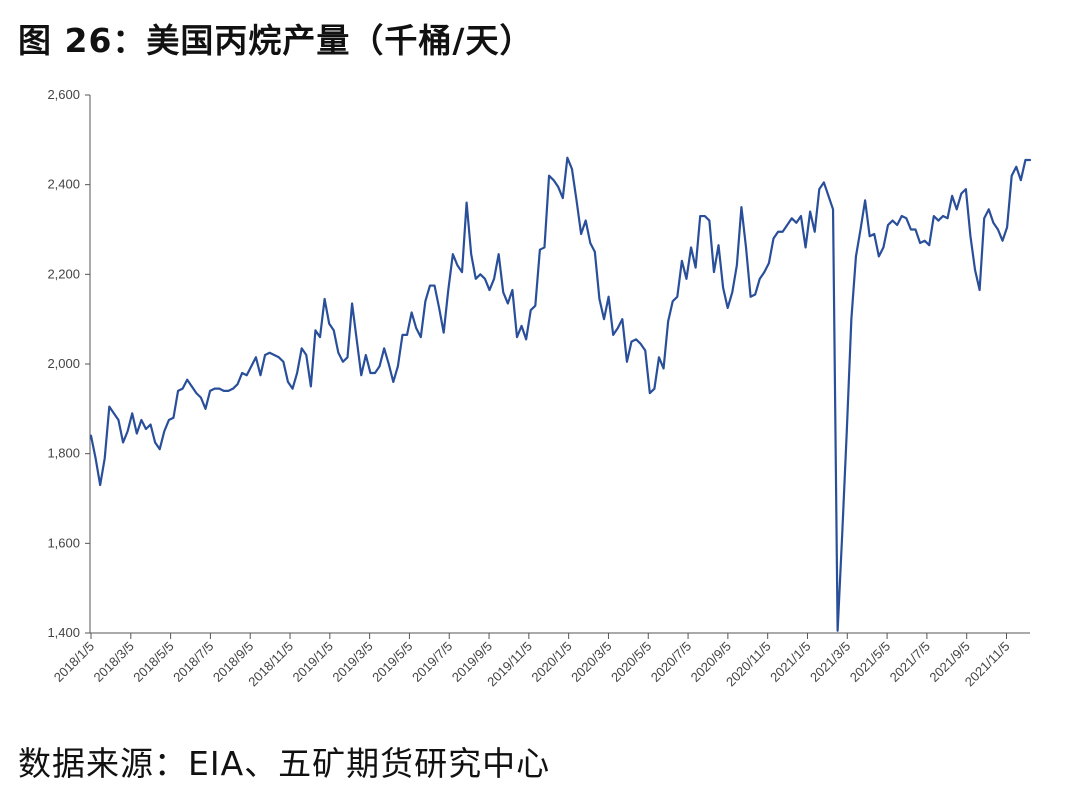 The height and width of the screenshot is (790, 1074). Describe the element at coordinates (63, 94) in the screenshot. I see `y-tick-label: 2,600` at that location.